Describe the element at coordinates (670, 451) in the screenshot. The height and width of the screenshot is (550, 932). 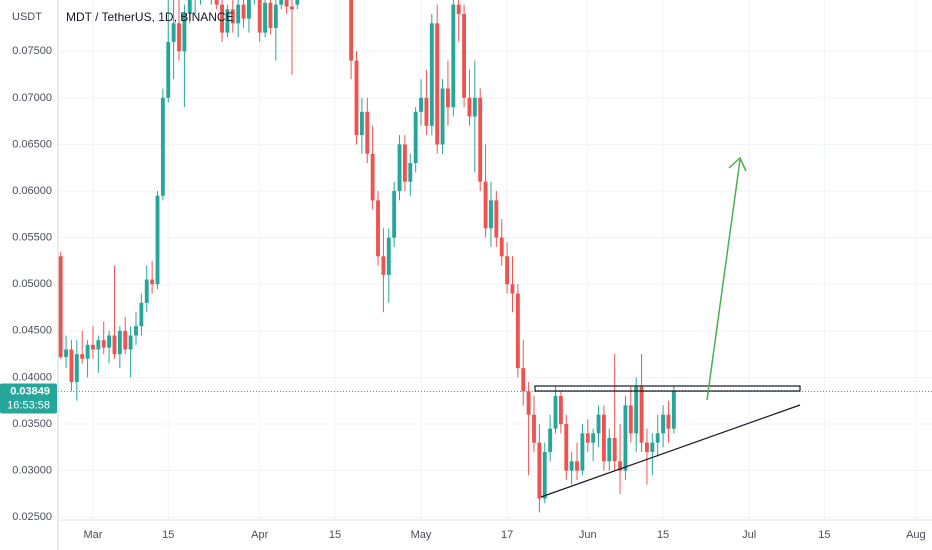
I see `trend-line` at that location.